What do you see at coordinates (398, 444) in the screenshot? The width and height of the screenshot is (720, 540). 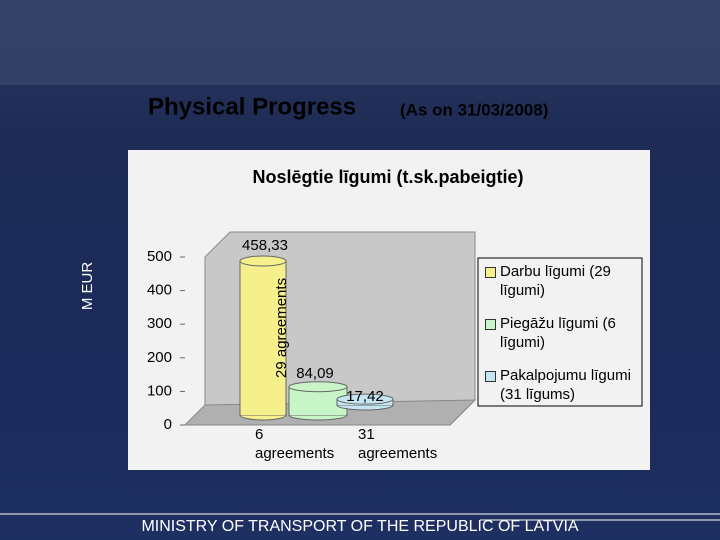 I see `annotation: 31 agreements` at bounding box center [398, 444].